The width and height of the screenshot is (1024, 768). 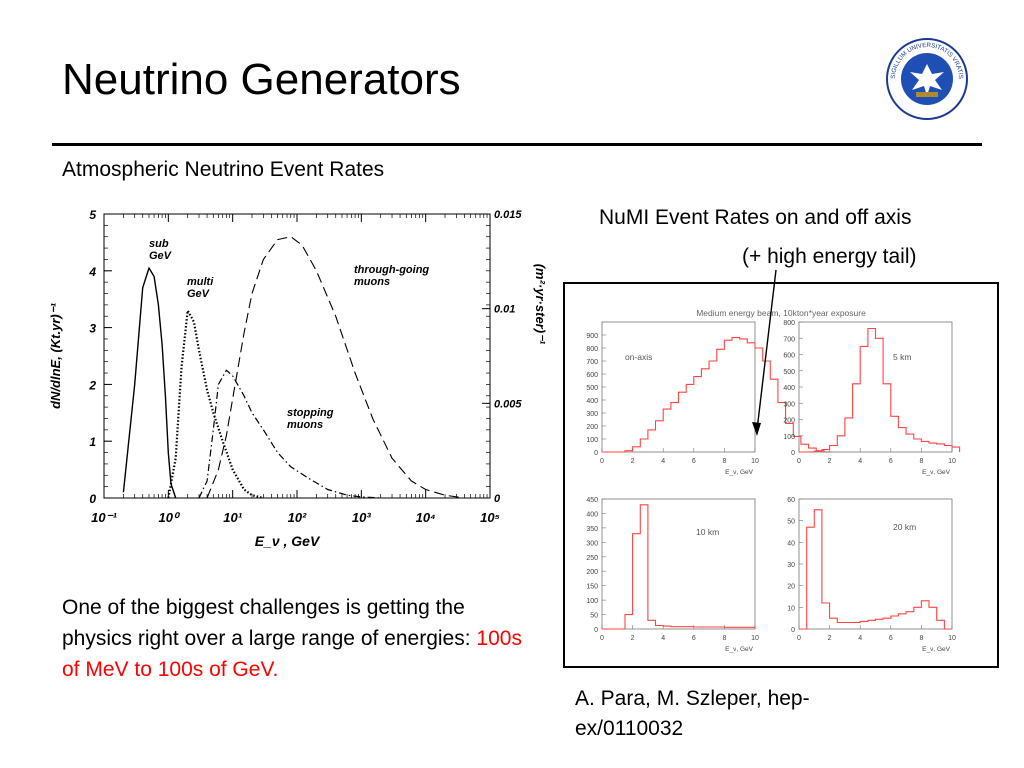 I want to click on numi-ytick-label: 900, so click(x=592, y=336).